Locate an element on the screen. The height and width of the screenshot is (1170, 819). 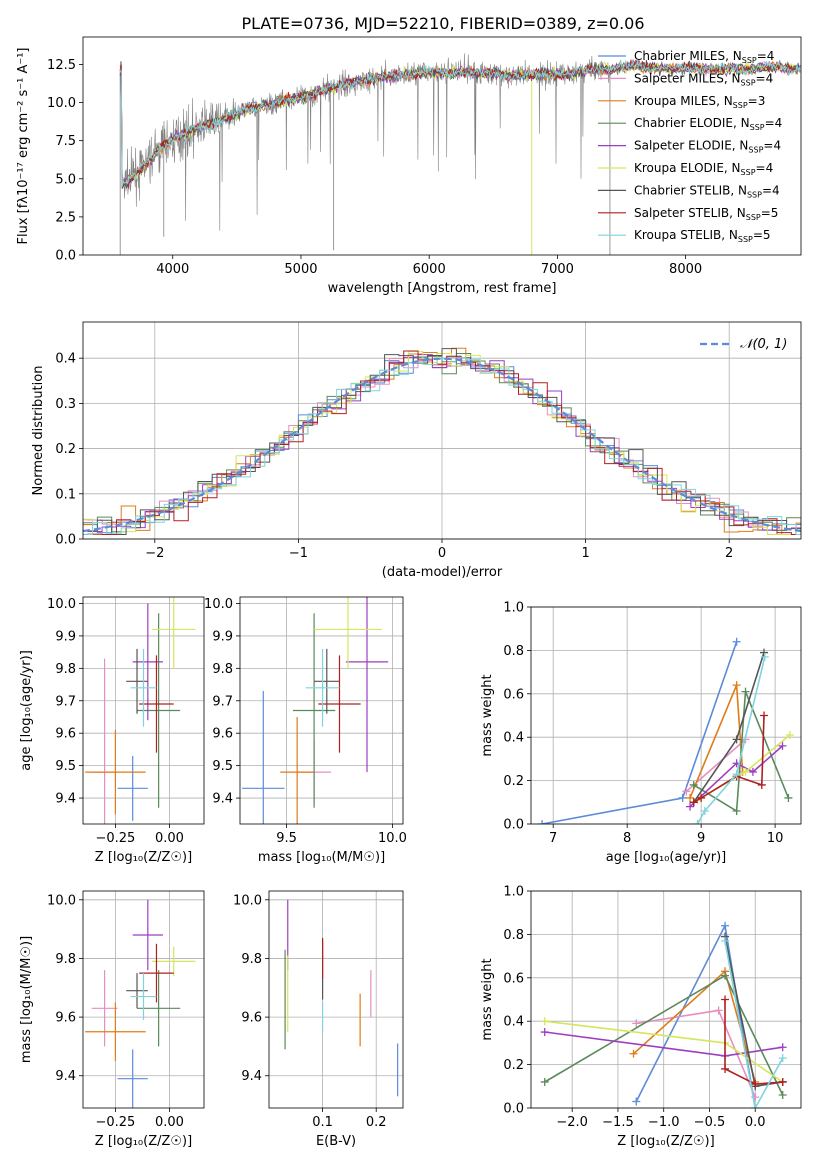
age-vs-mass-ytick-label: 9.9 is located at coordinates (222, 636).